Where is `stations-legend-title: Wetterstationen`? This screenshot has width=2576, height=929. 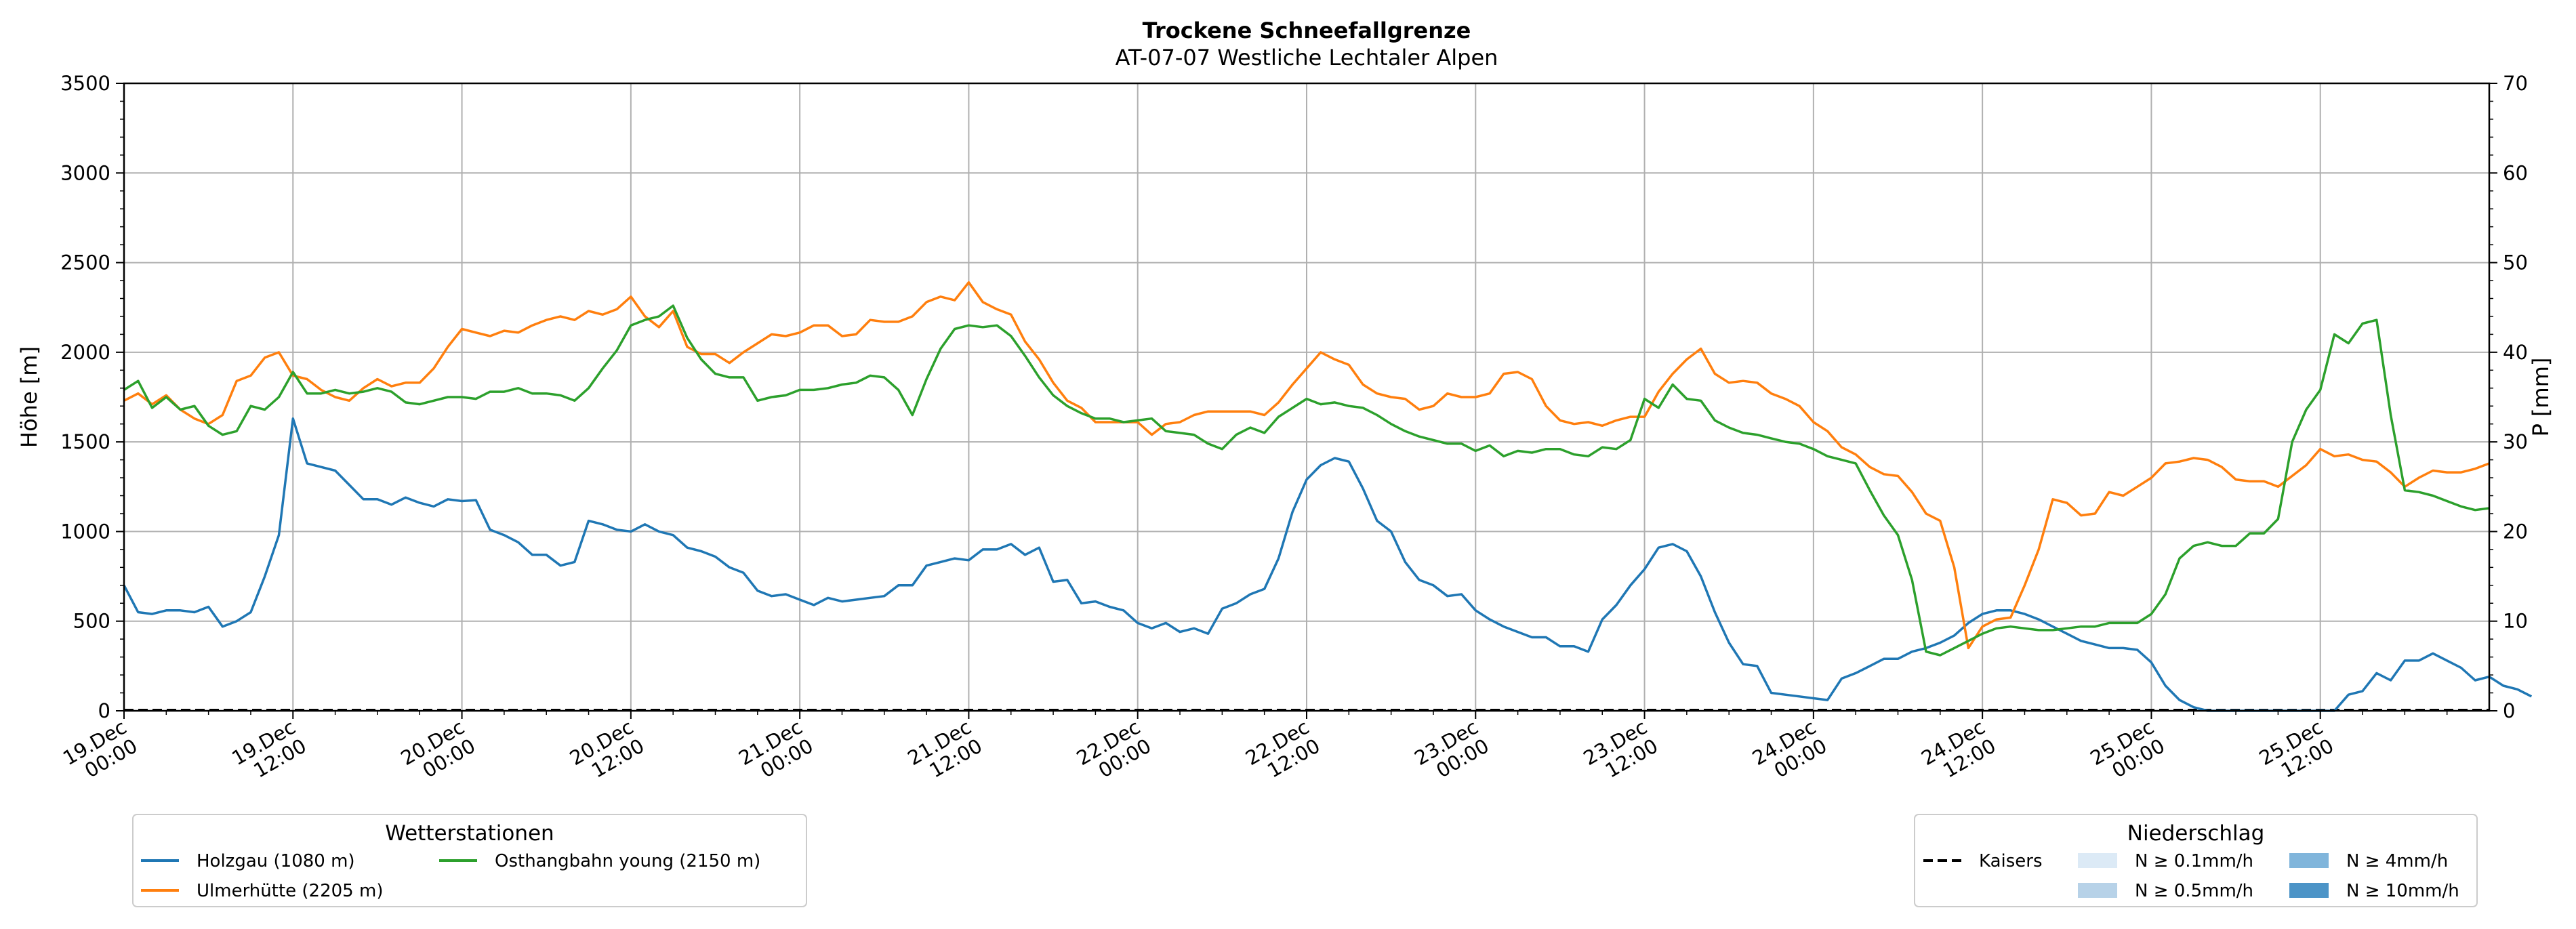 stations-legend-title: Wetterstationen is located at coordinates (469, 833).